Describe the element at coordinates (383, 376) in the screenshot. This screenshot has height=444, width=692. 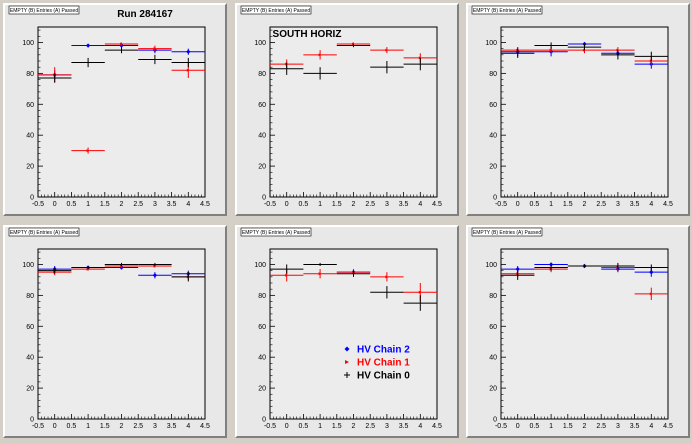
I see `legend-label: HV Chain 0` at that location.